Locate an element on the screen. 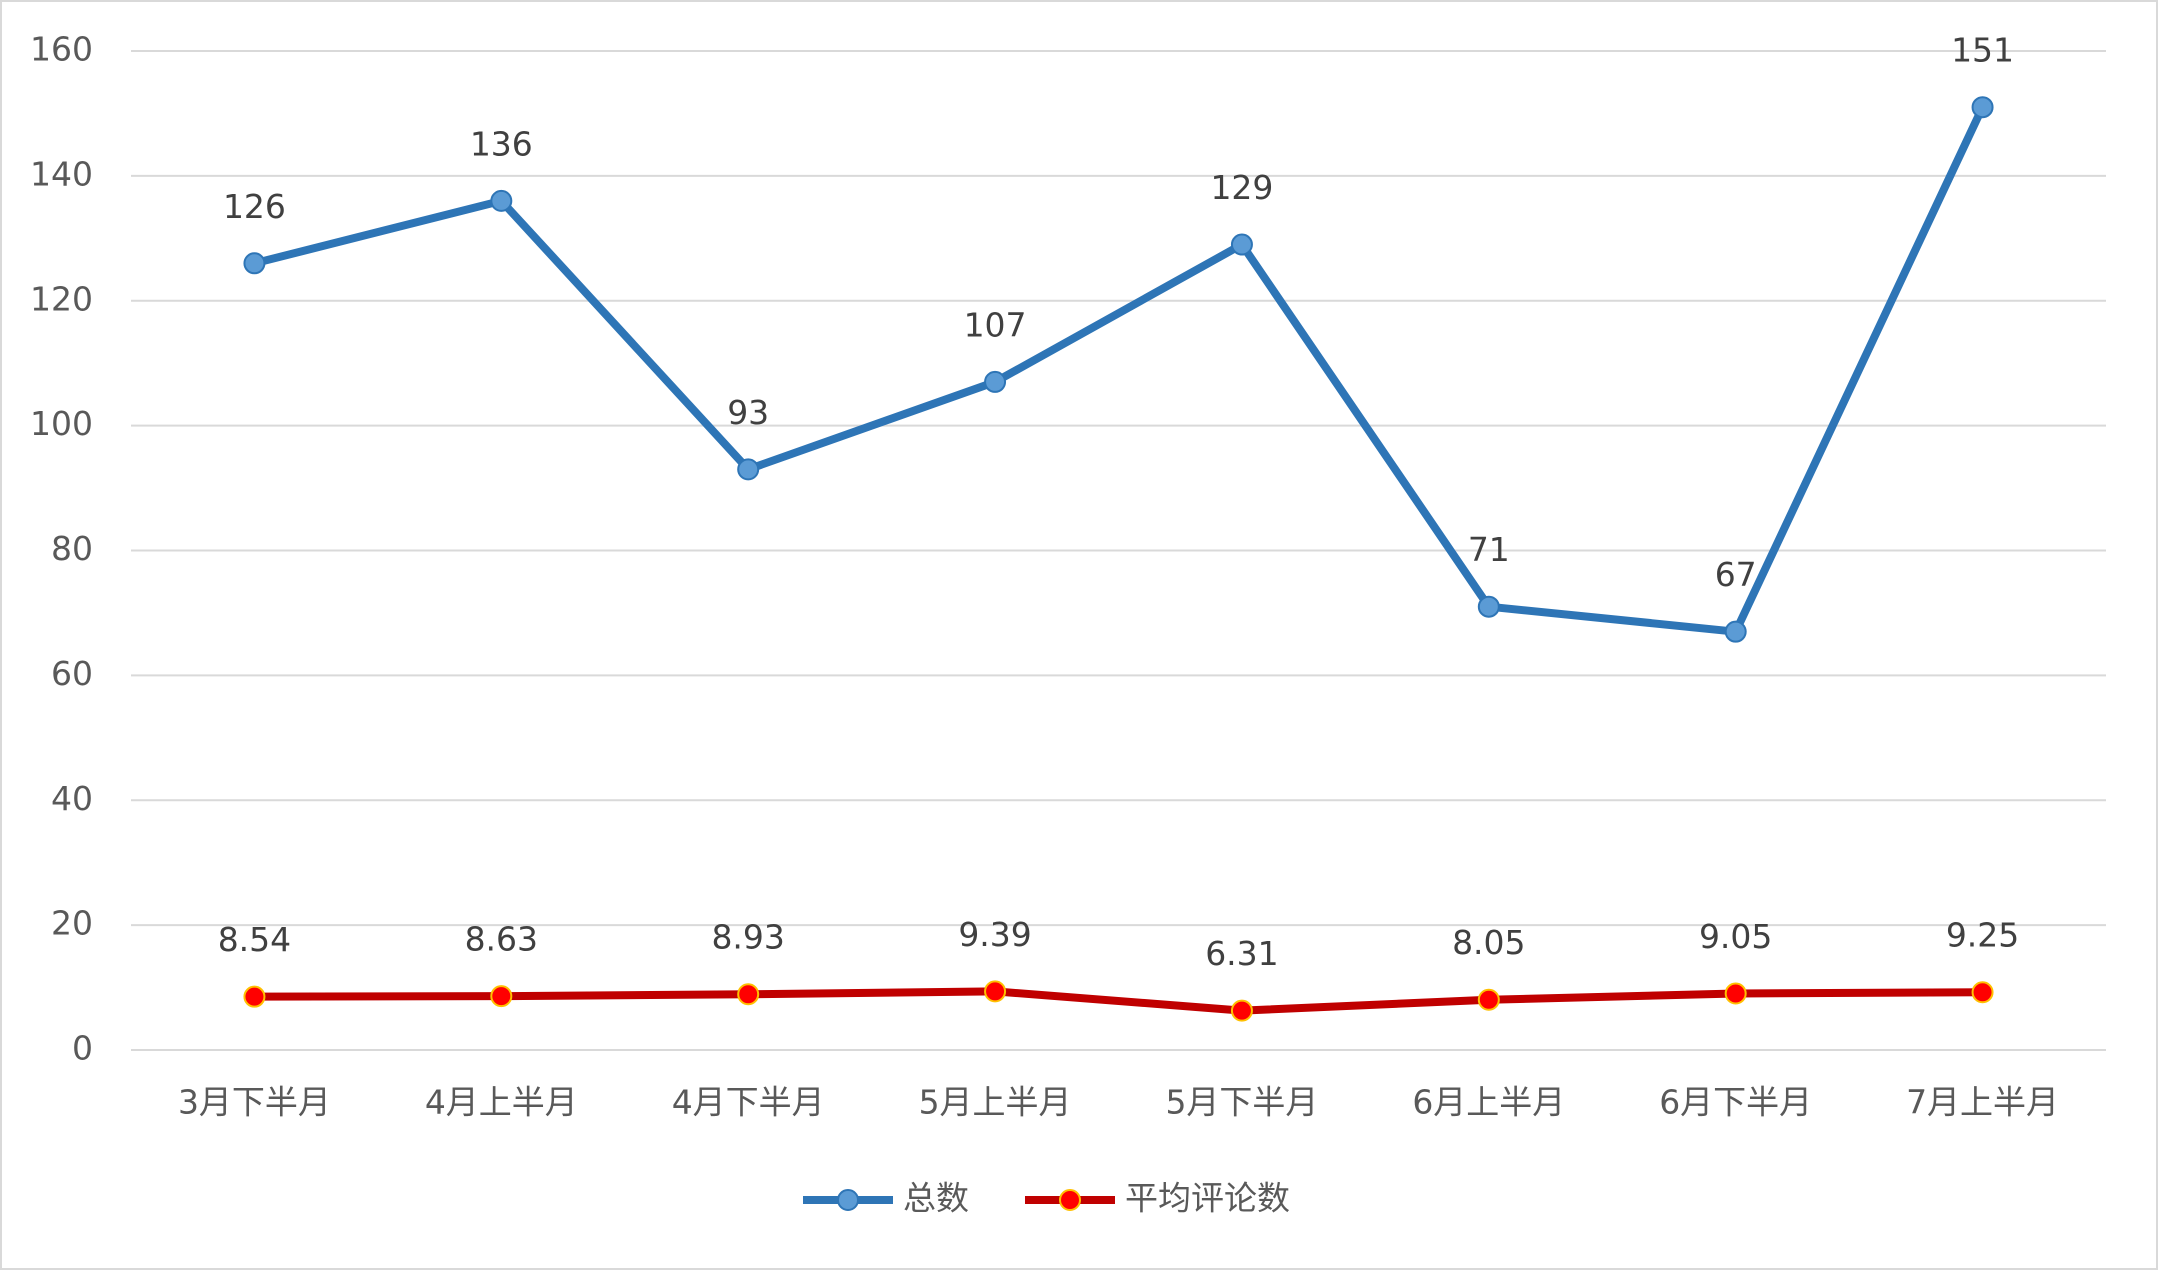 Image resolution: width=2158 pixels, height=1270 pixels. x-tick-label: 3月下半月 is located at coordinates (254, 1102).